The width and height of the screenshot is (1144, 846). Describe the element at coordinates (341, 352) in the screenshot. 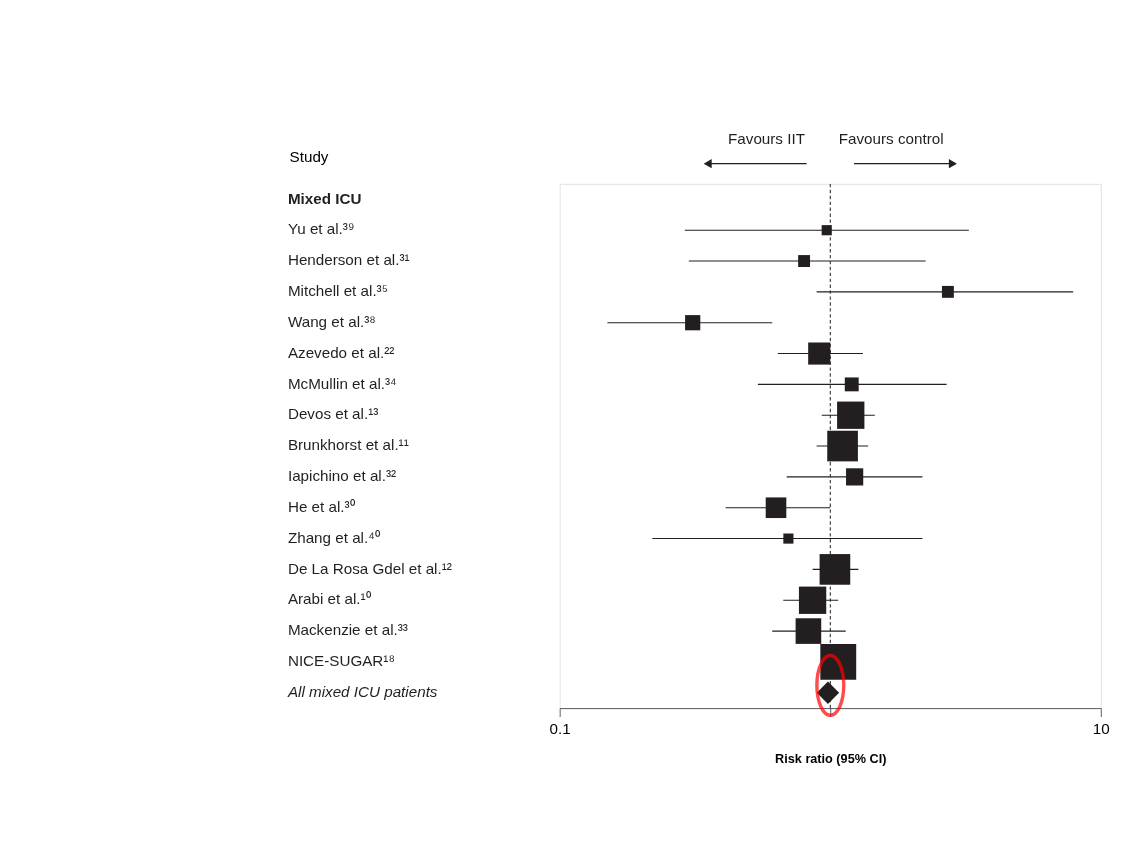

I see `y-tick-label: Azevedo et al.²²` at that location.